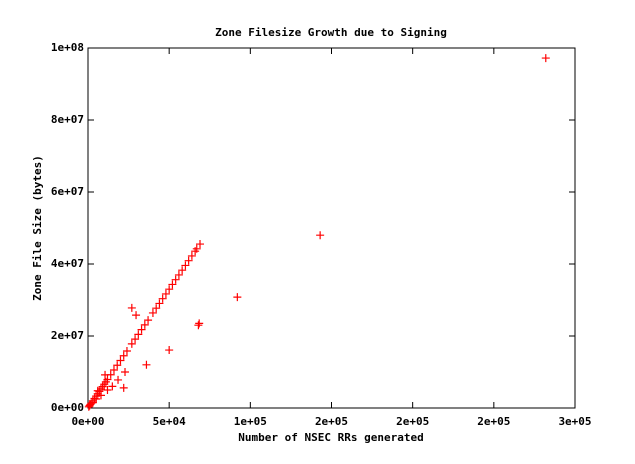  I want to click on x-tick-label: 5e+04, so click(169, 421).